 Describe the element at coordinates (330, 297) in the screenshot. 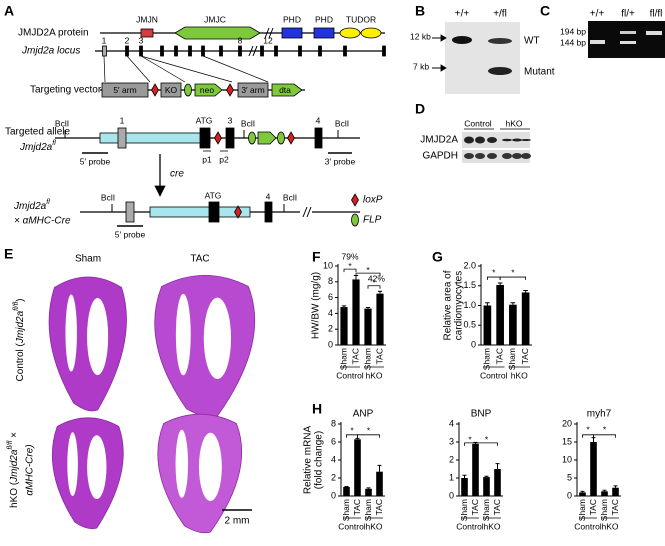

I see `y-tick-label: 6` at that location.